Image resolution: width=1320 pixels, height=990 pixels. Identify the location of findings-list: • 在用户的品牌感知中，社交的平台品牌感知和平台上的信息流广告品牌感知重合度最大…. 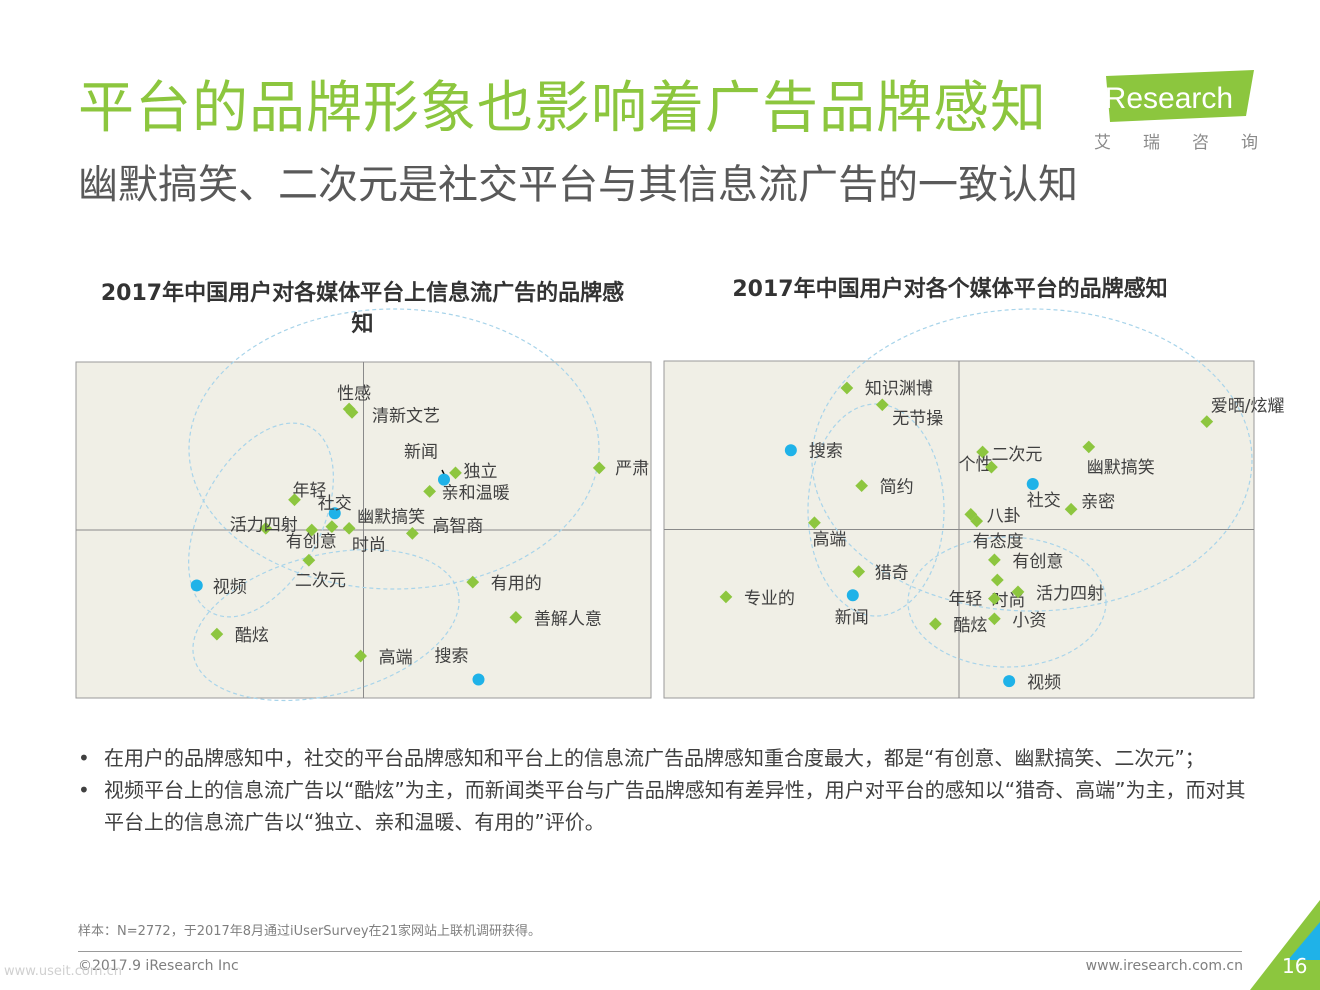
(668, 790).